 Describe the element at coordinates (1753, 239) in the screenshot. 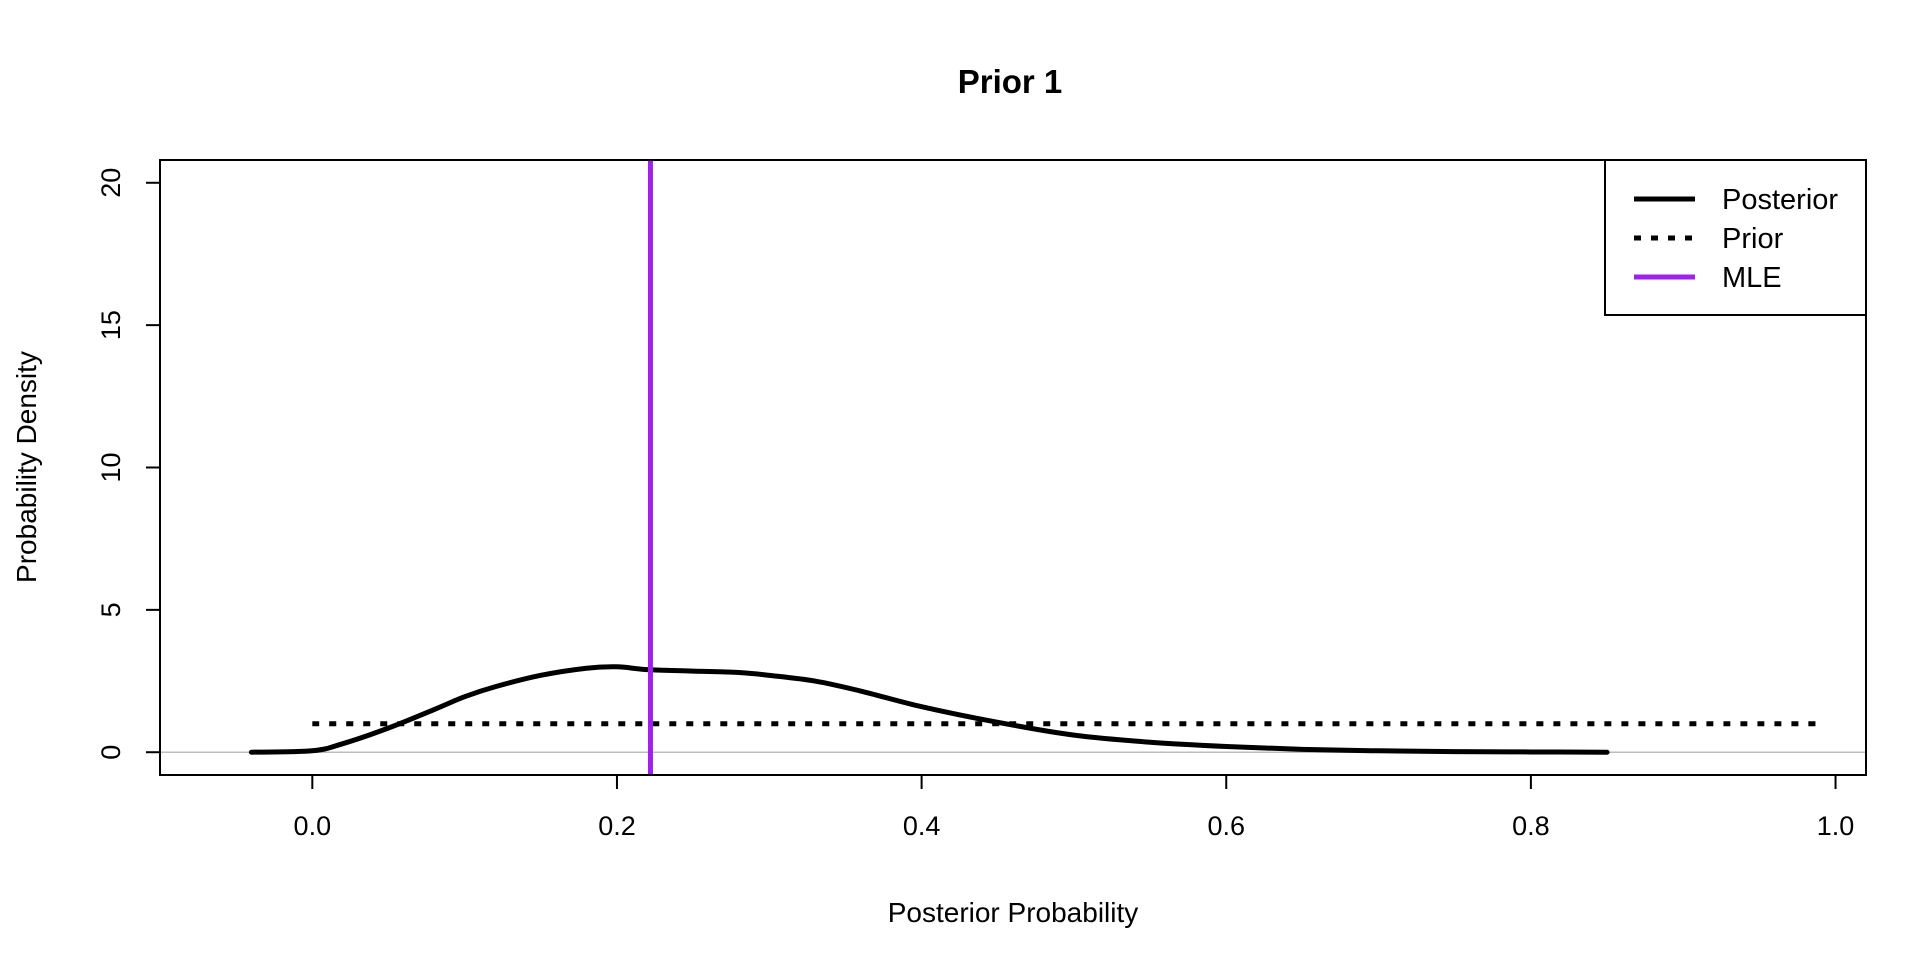

I see `legend-label-prior: Prior` at that location.